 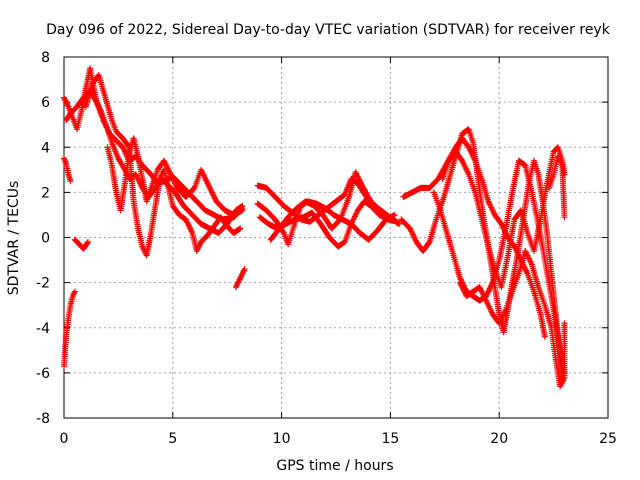 I want to click on x-tick-label: 10, so click(x=282, y=439).